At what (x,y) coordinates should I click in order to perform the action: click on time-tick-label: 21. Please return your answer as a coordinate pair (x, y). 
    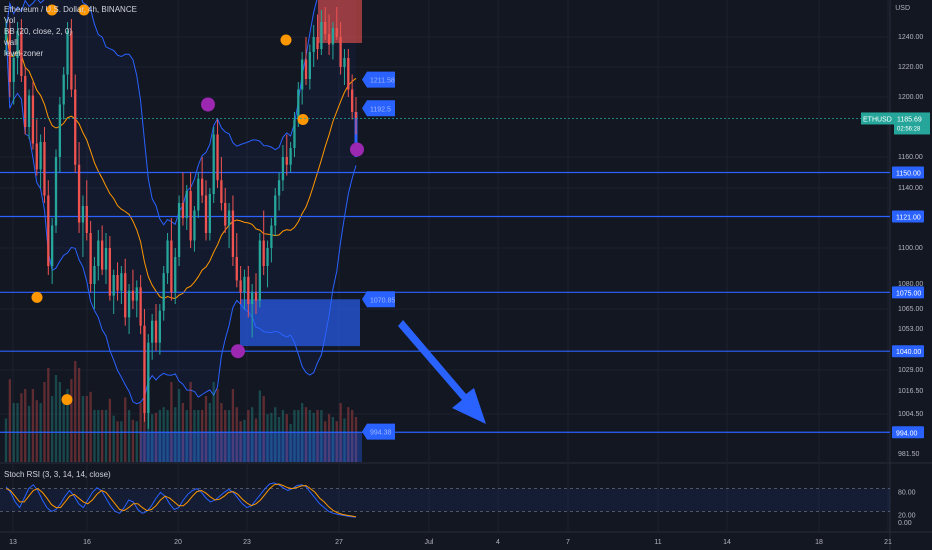
    Looking at the image, I should click on (888, 542).